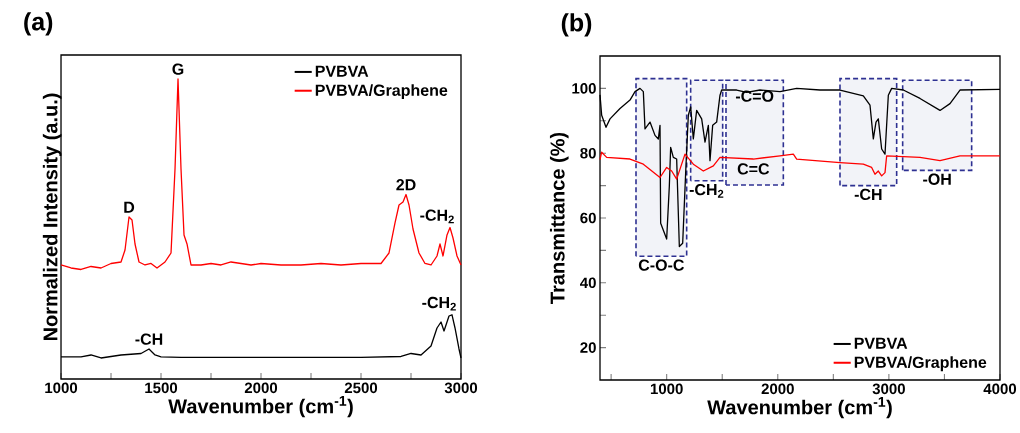 The width and height of the screenshot is (1020, 433). What do you see at coordinates (52, 217) in the screenshot?
I see `y-axis-title: Normalized Intensity (a.u.)` at bounding box center [52, 217].